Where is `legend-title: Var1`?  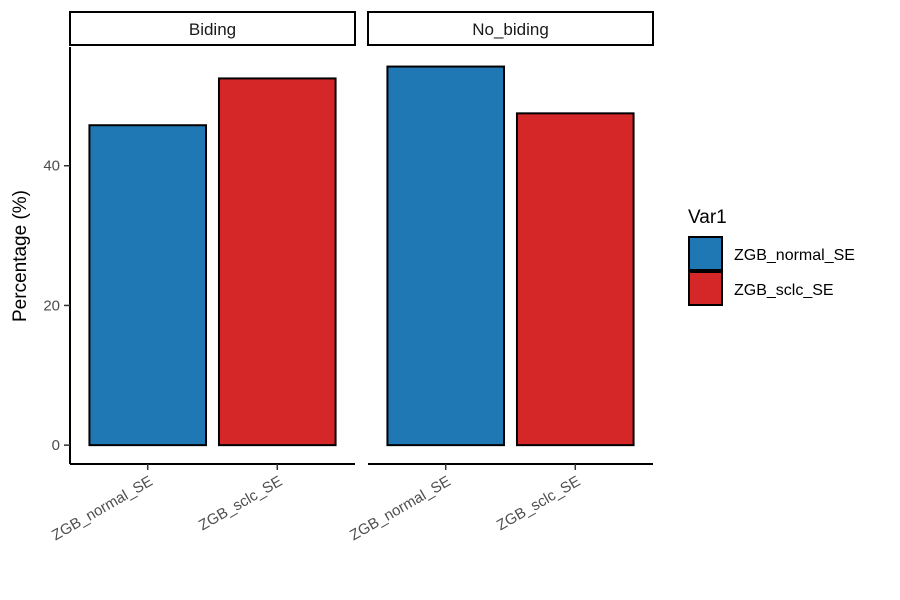
legend-title: Var1 is located at coordinates (707, 217).